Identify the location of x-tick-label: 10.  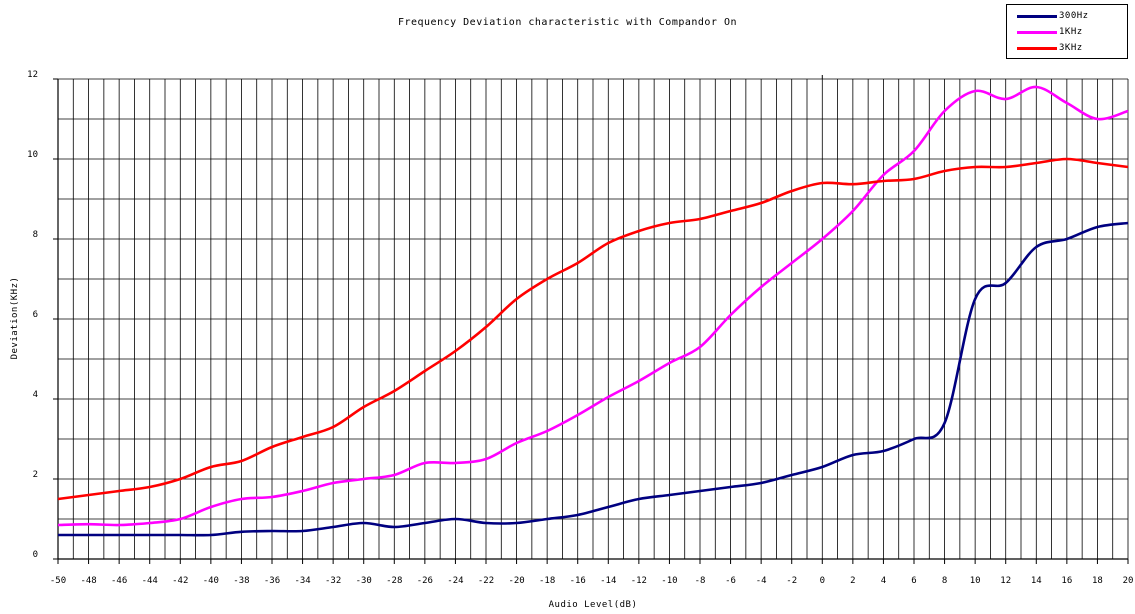
(975, 581).